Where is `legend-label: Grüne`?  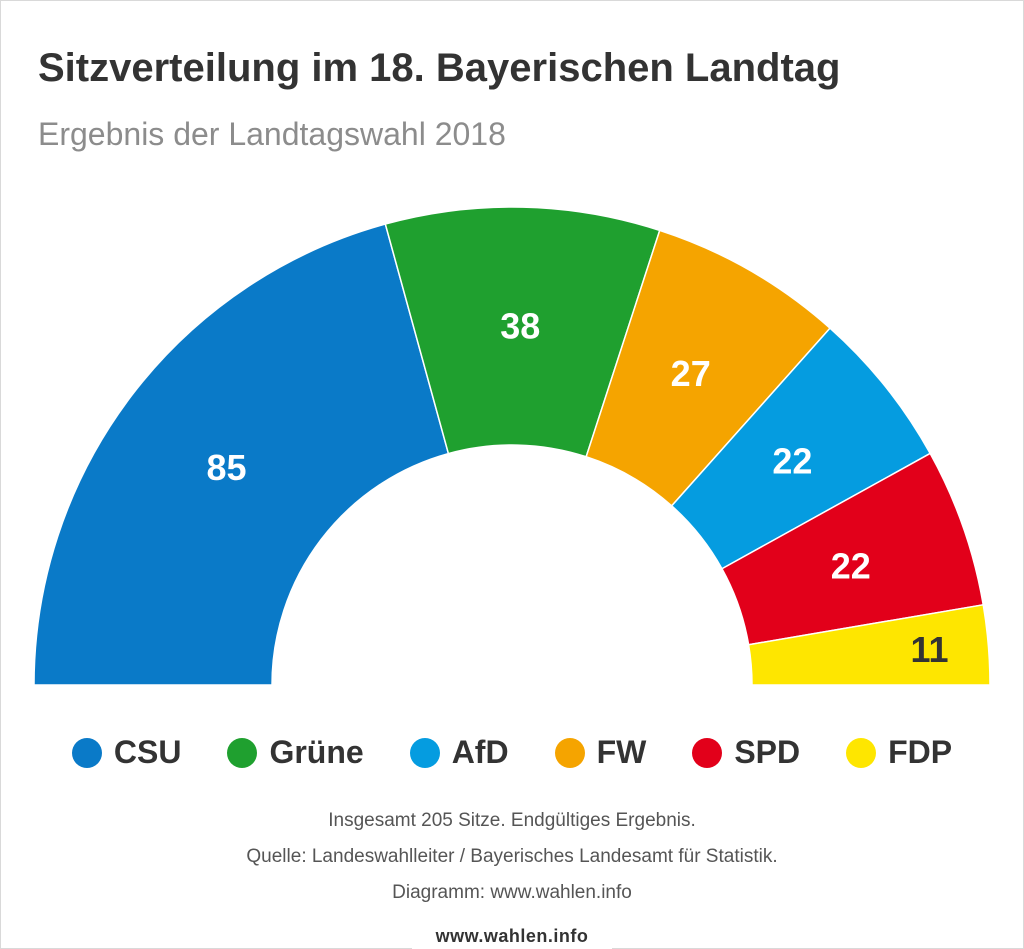
legend-label: Grüne is located at coordinates (316, 752).